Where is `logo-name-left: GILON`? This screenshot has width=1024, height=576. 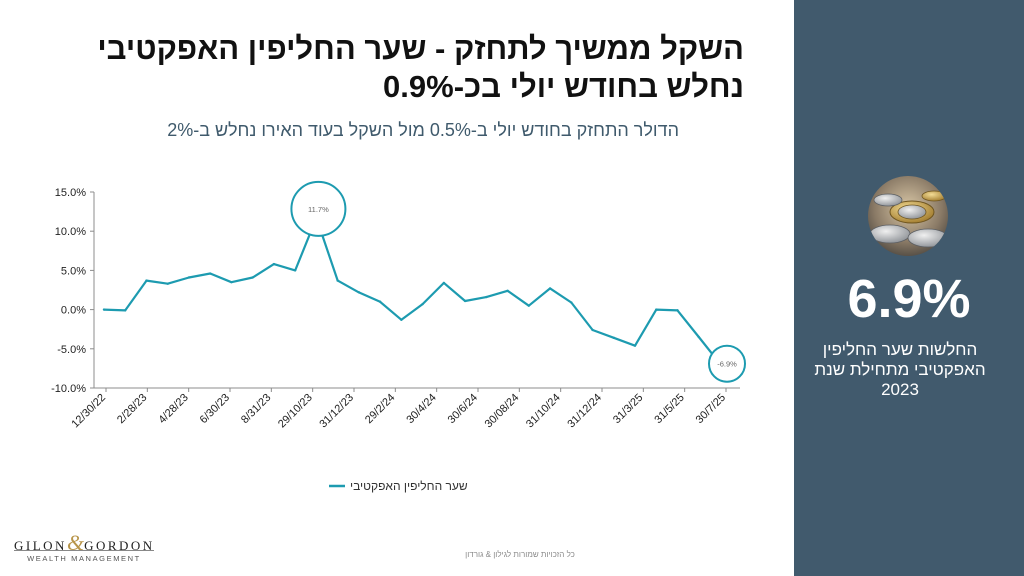 logo-name-left: GILON is located at coordinates (40, 545).